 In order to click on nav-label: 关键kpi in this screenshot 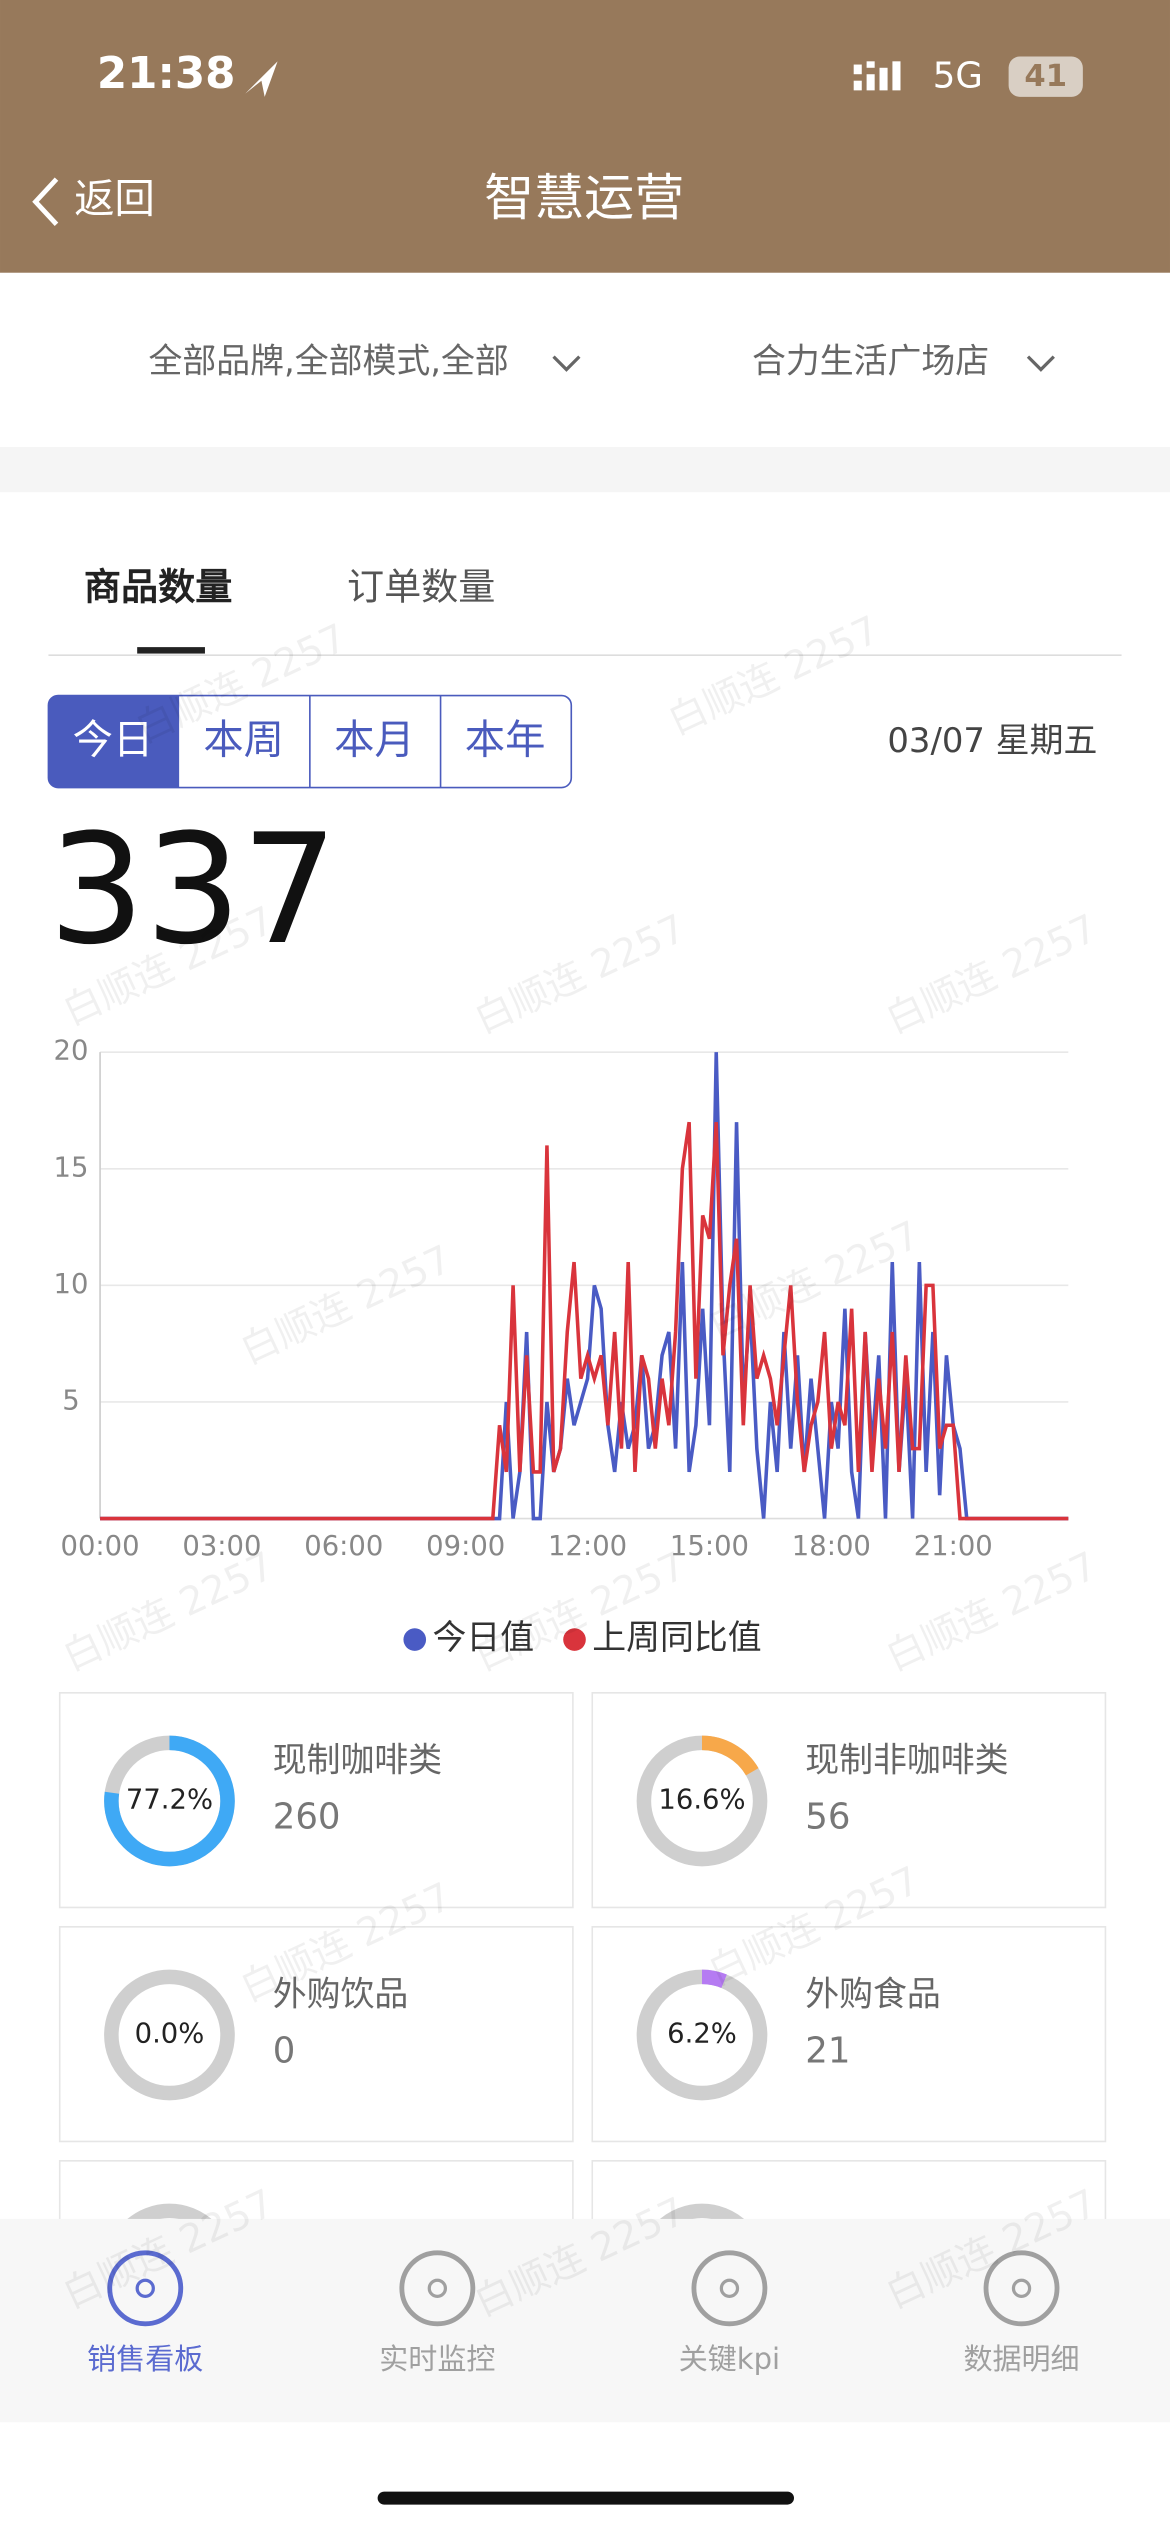, I will do `click(729, 2359)`.